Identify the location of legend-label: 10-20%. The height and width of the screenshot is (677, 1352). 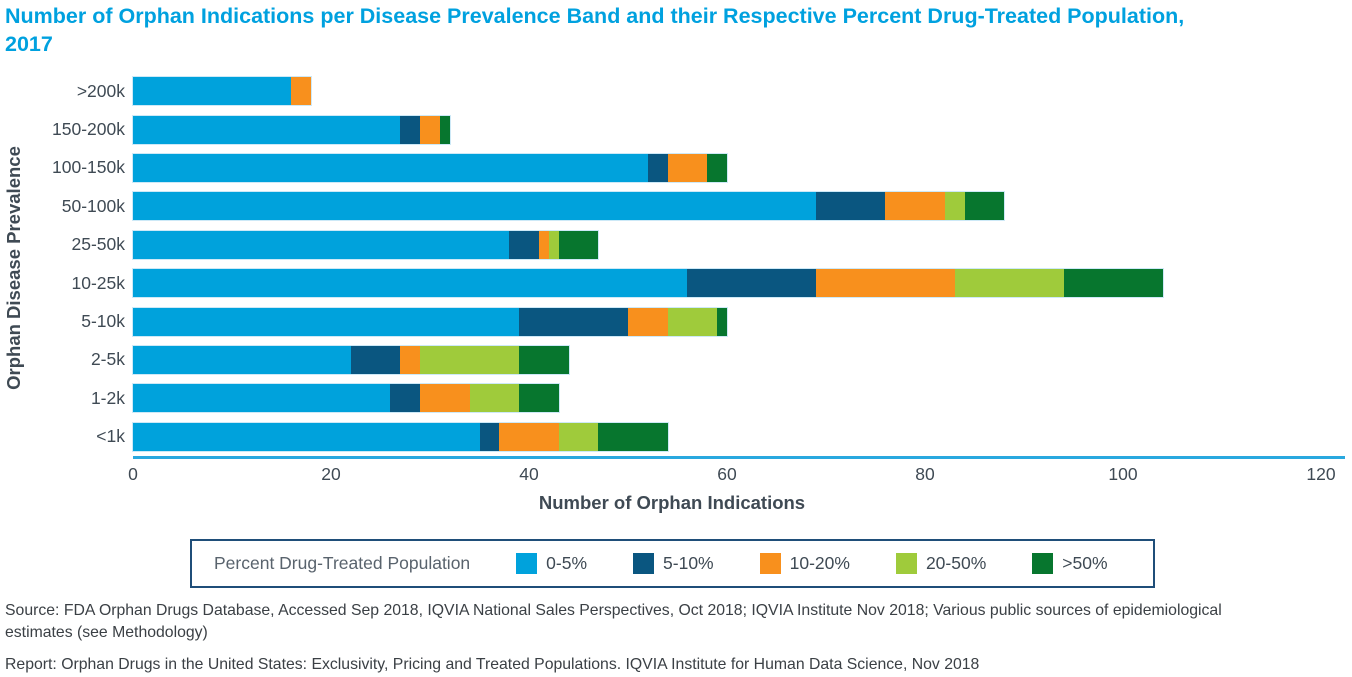
(819, 563).